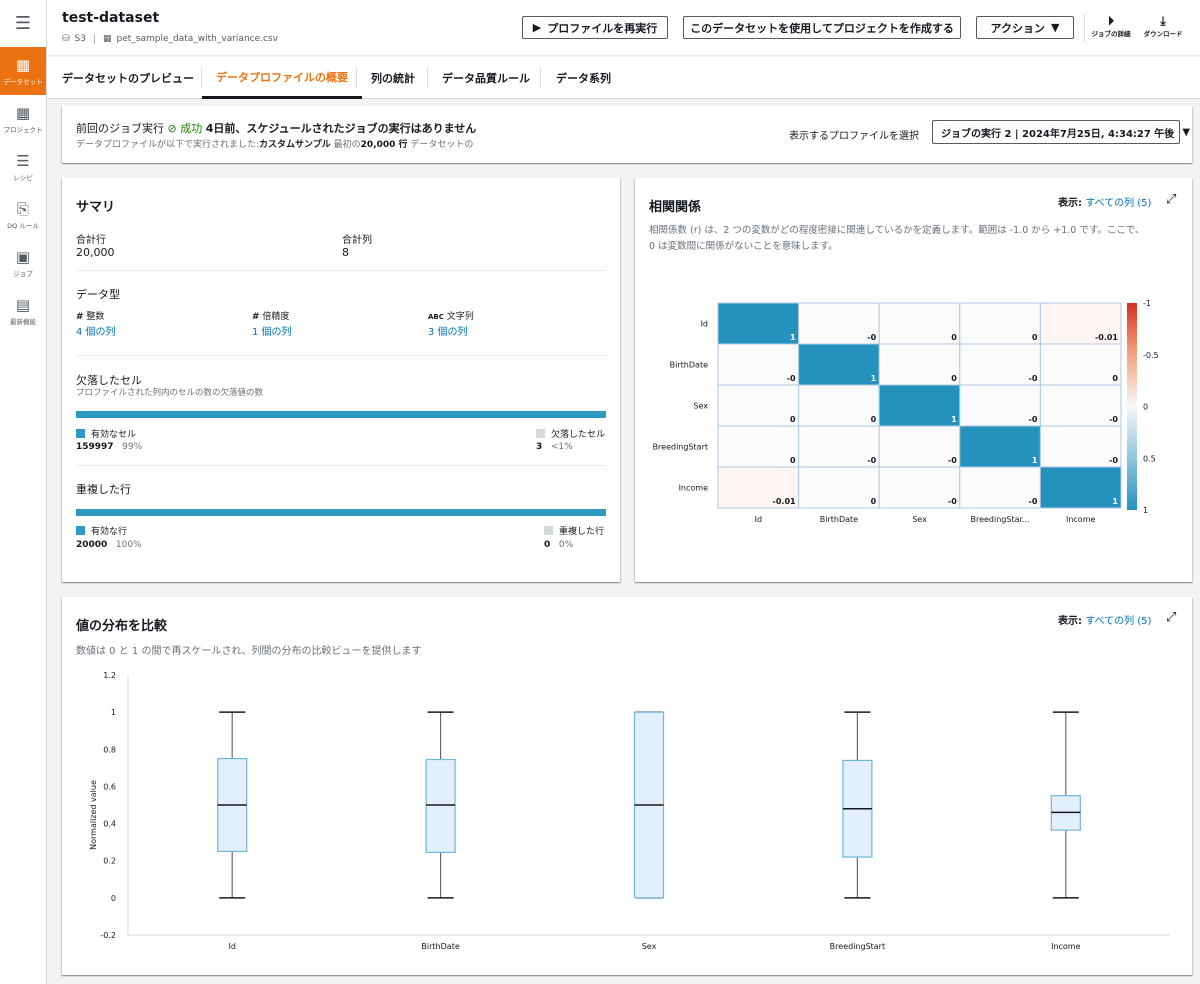 This screenshot has height=984, width=1200. I want to click on string-count-link: 3 個の列, so click(448, 332).